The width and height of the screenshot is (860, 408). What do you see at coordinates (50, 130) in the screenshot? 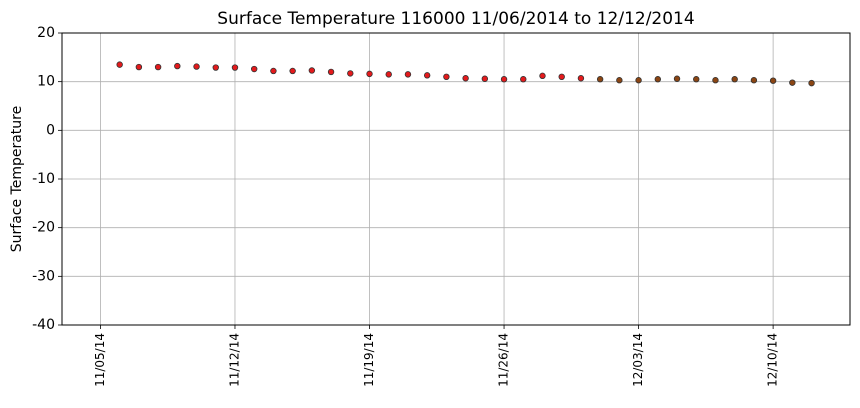
I see `y-tick-label: 0` at bounding box center [50, 130].